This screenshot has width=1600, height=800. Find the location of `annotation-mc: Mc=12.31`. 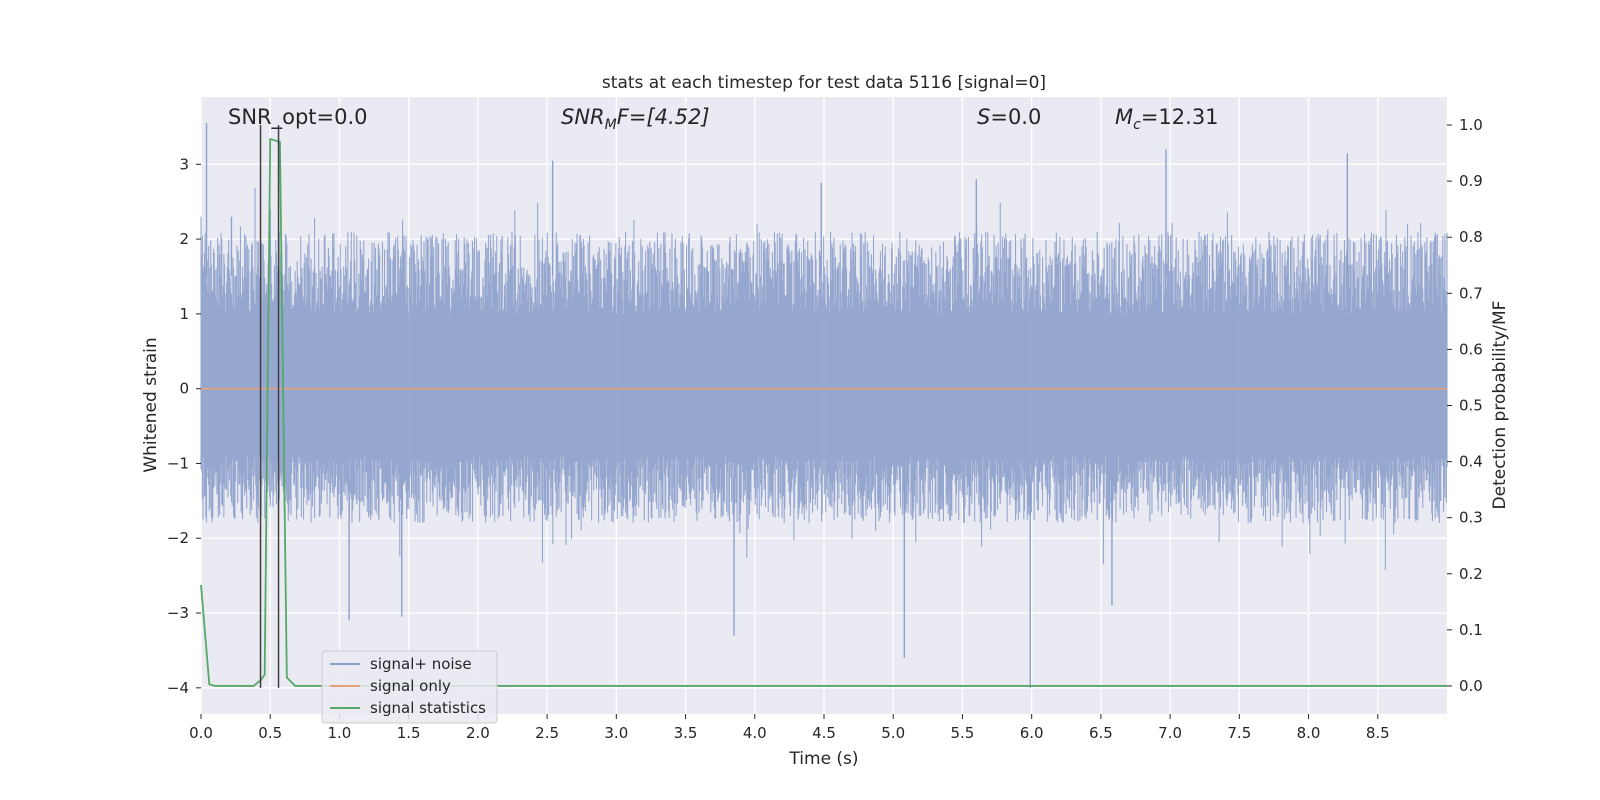

annotation-mc: Mc=12.31 is located at coordinates (1167, 119).